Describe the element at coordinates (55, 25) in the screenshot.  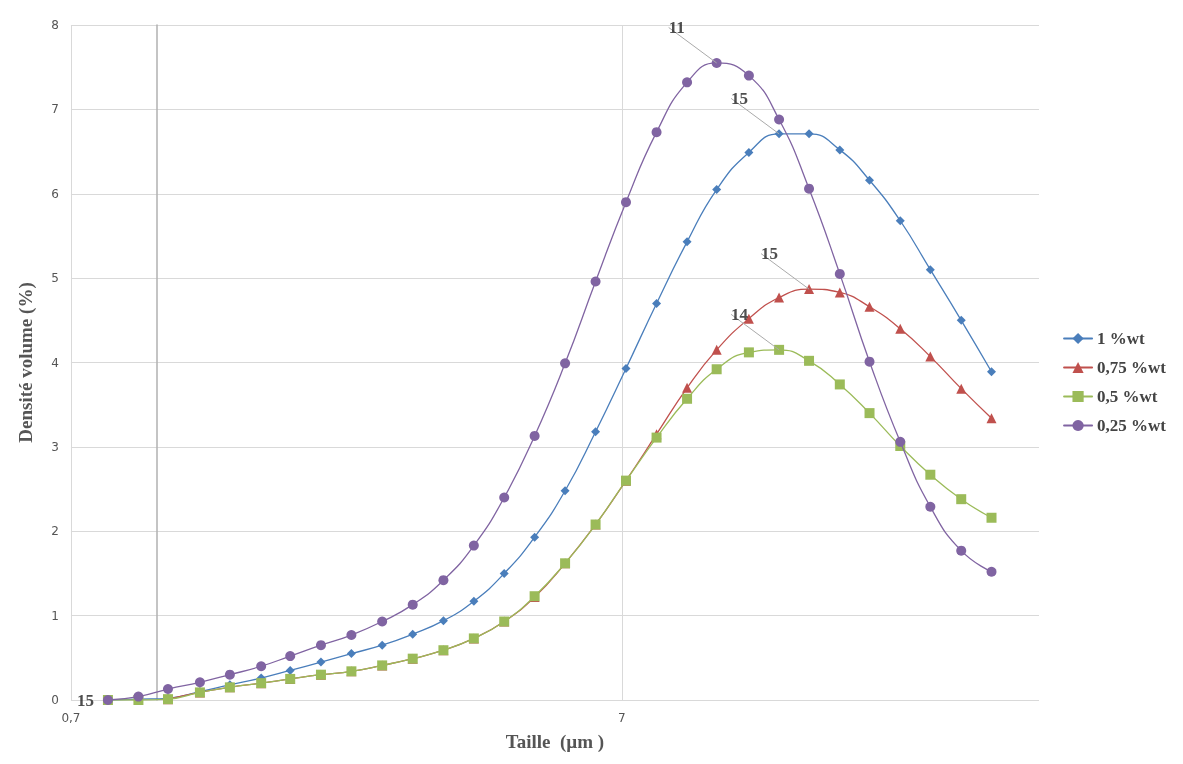
I see `y-tick-label: 8` at that location.